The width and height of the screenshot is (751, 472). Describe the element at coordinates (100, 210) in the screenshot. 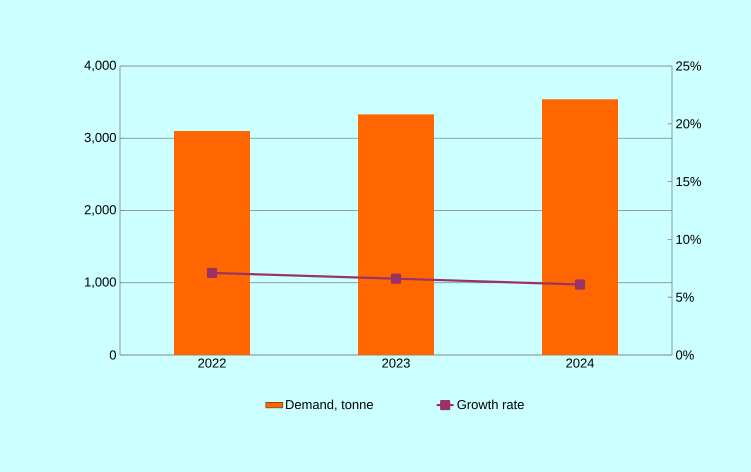

I see `y-tick-label: 2,000` at that location.